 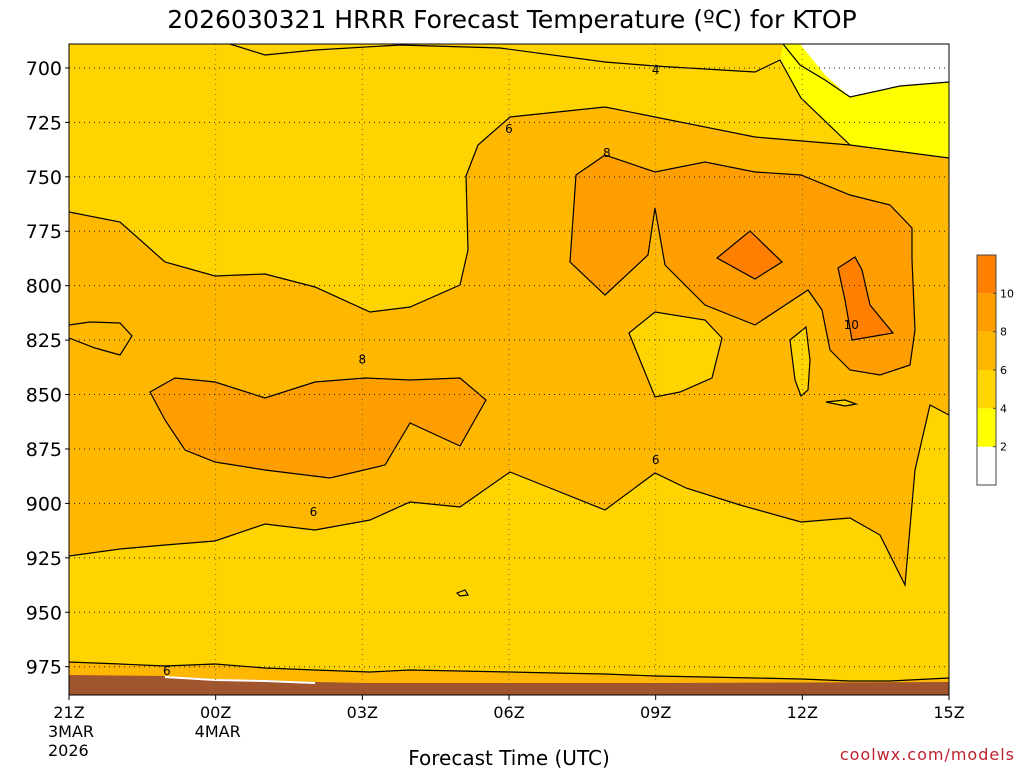 I want to click on x-tick-label-09Z: 09Z, so click(x=655, y=712).